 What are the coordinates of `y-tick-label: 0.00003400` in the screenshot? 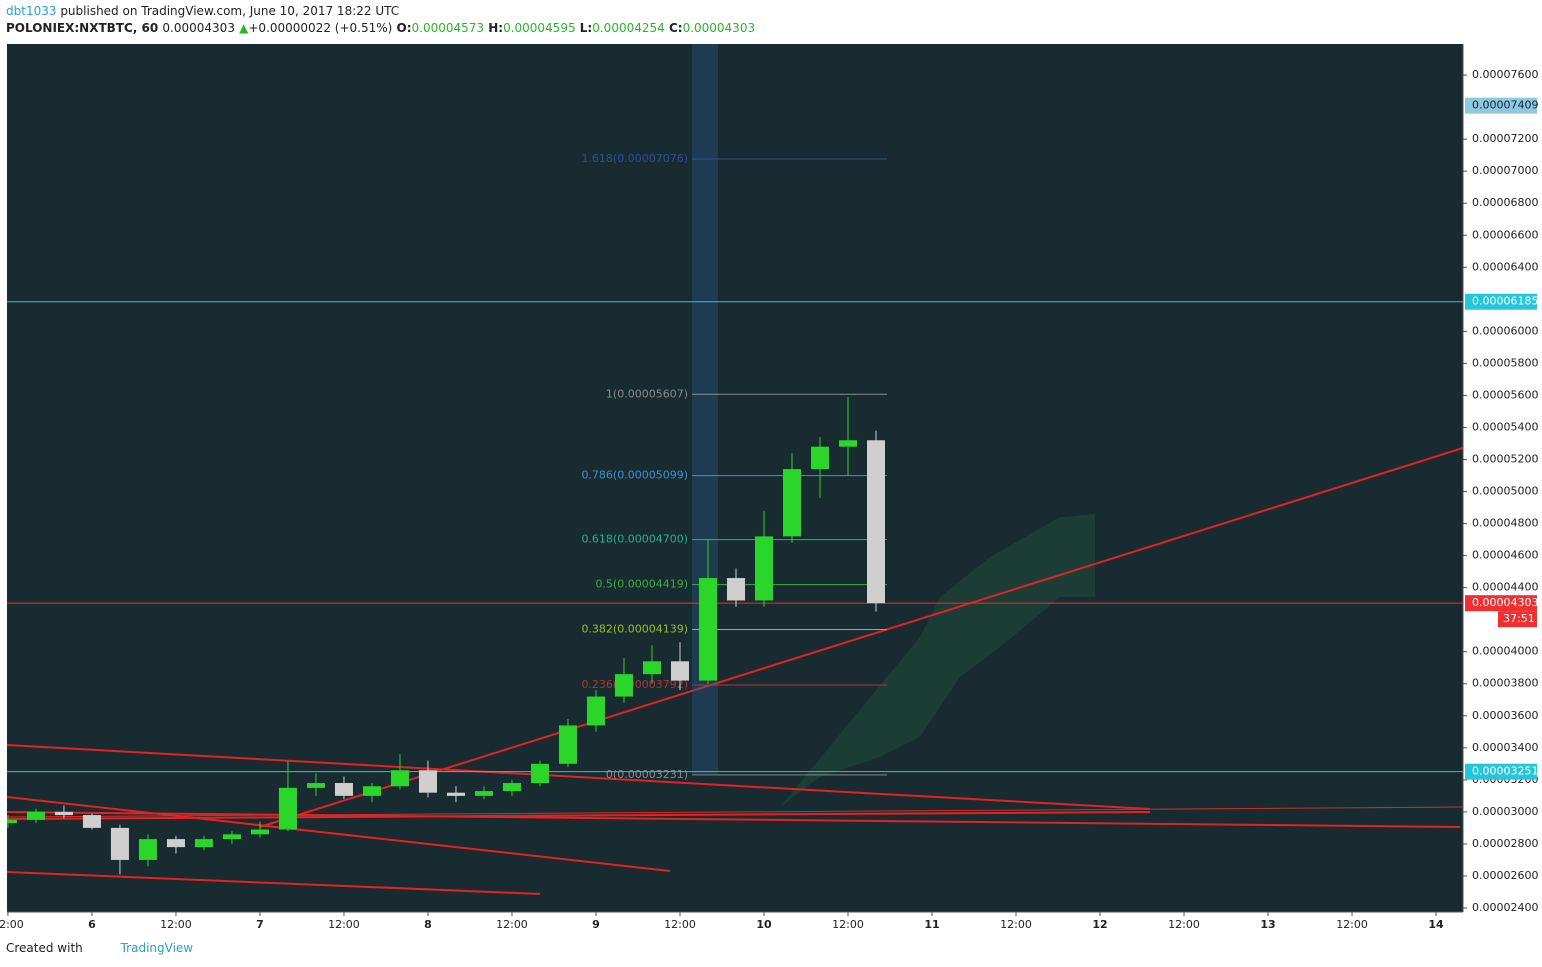 It's located at (1505, 747).